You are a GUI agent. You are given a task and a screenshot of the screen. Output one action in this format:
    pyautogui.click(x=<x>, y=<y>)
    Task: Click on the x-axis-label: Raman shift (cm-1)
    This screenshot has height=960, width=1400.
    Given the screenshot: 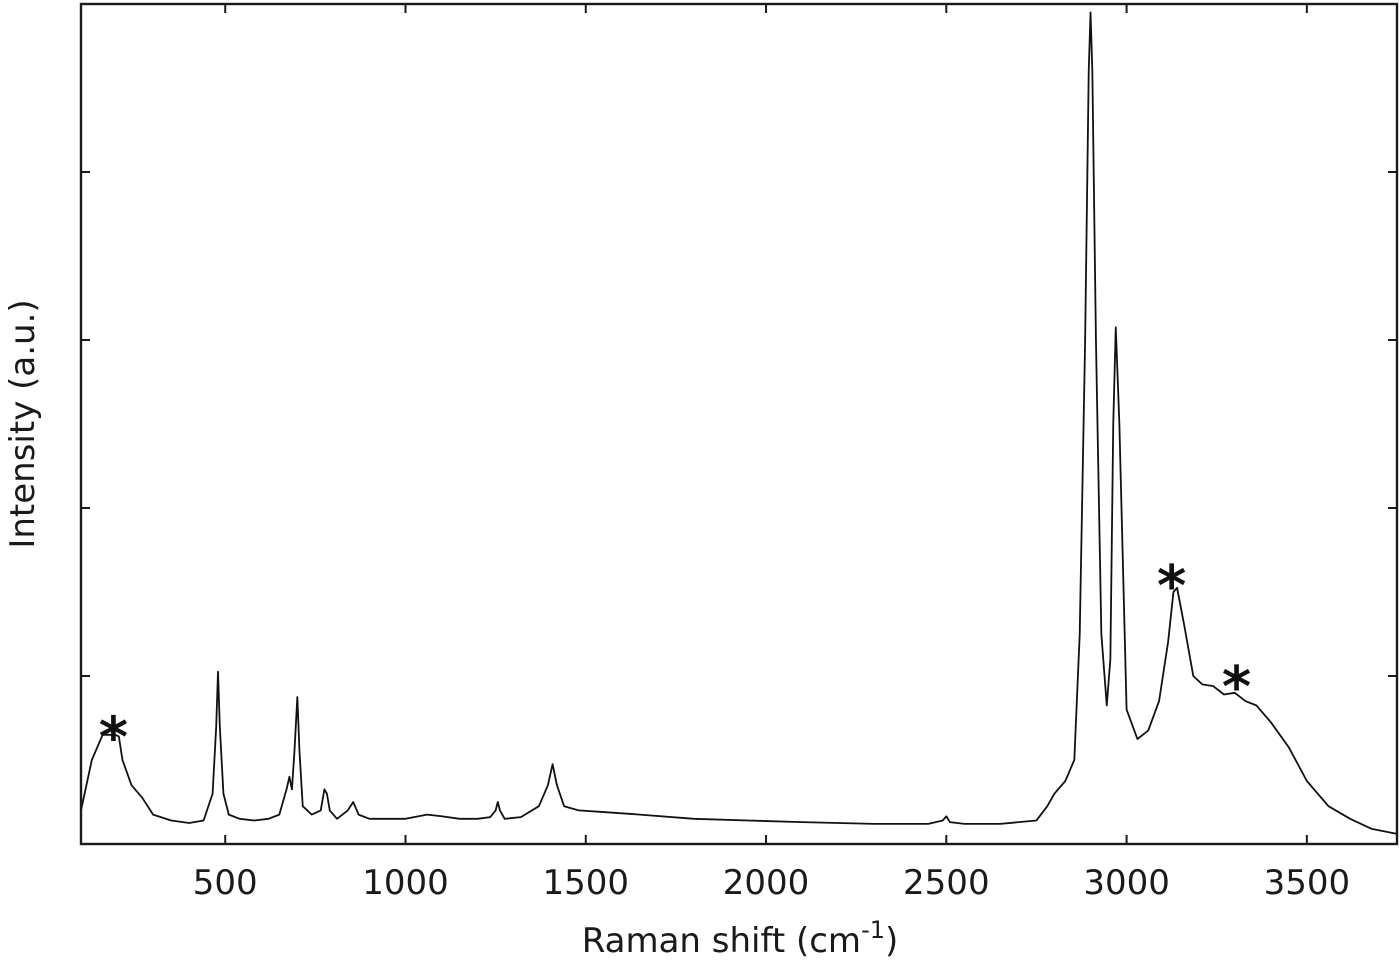 What is the action you would take?
    pyautogui.click(x=740, y=938)
    